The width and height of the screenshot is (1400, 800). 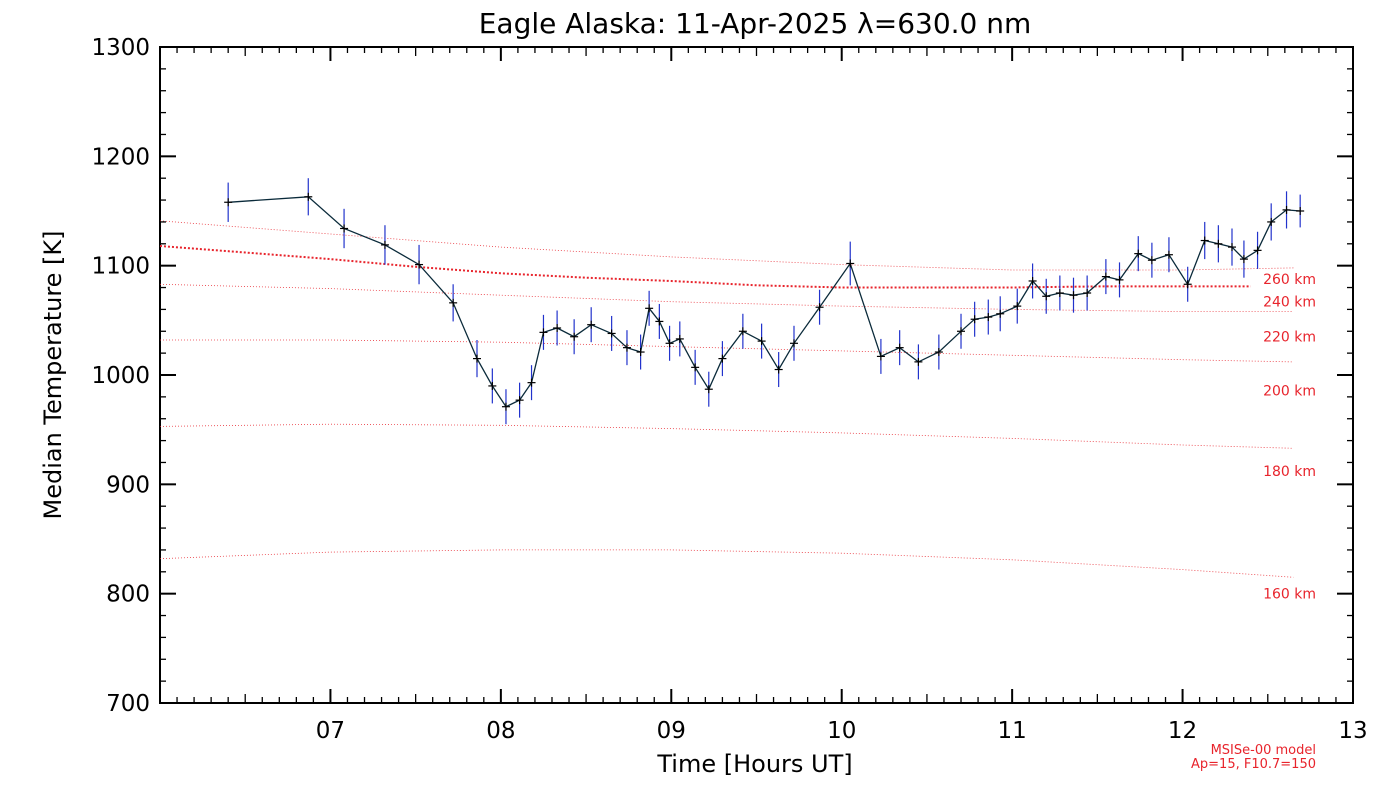 I want to click on altitude-labels: 260 km 240 km 220 km 200 km 180 km 160 km, so click(x=1289, y=437).